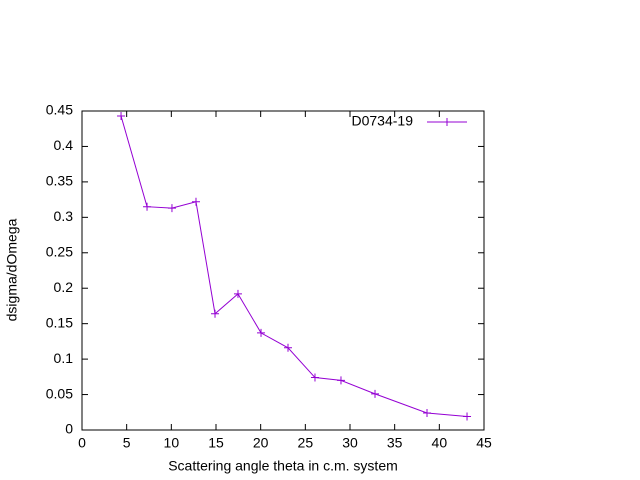 This screenshot has width=640, height=480. I want to click on x-tick-label: 0, so click(82, 443).